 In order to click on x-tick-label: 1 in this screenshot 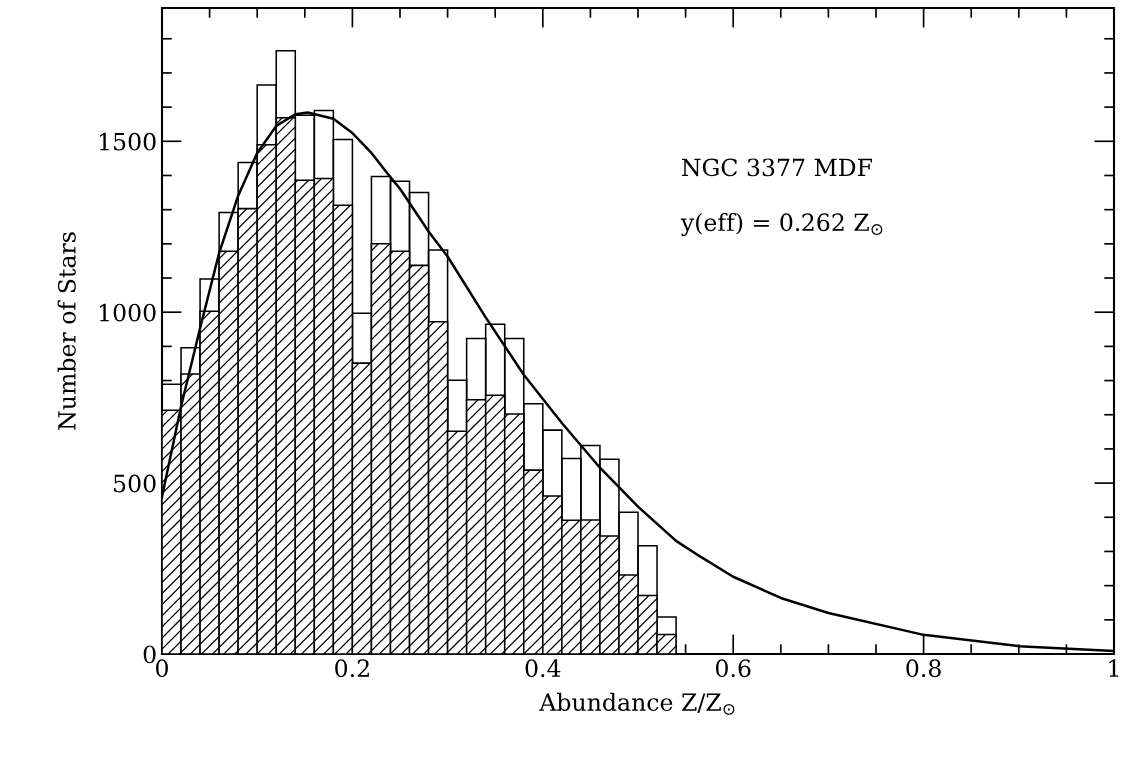, I will do `click(1114, 668)`.